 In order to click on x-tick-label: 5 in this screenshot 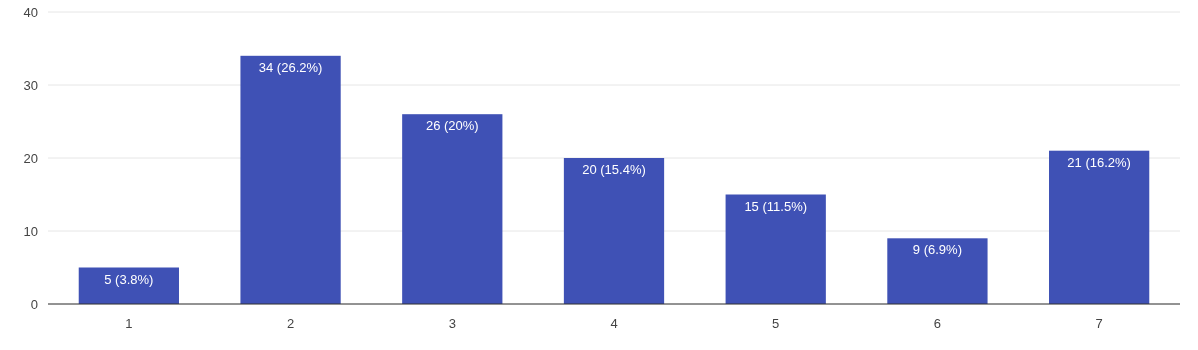, I will do `click(776, 323)`.